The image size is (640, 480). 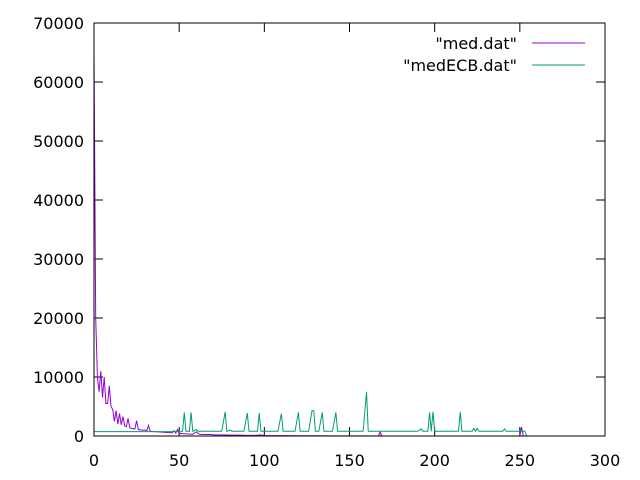 I want to click on x-tick-label: 0, so click(x=94, y=460).